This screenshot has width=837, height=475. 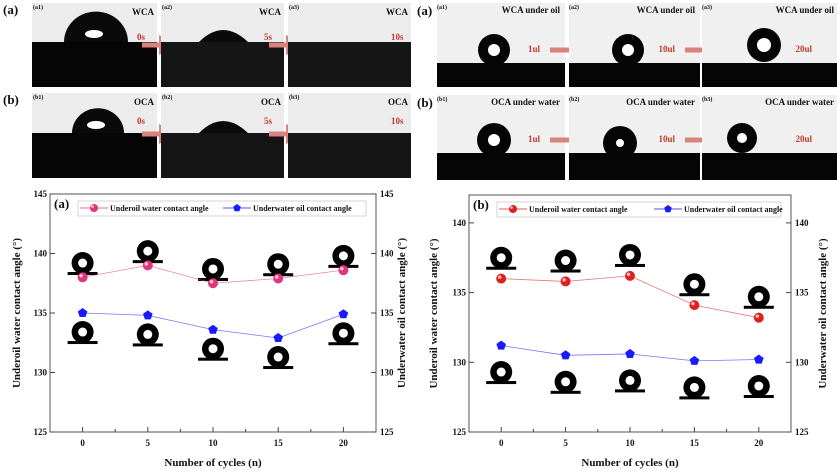 What do you see at coordinates (634, 45) in the screenshot?
I see `droplet-photo: (a2) WCA under oil 10ul` at bounding box center [634, 45].